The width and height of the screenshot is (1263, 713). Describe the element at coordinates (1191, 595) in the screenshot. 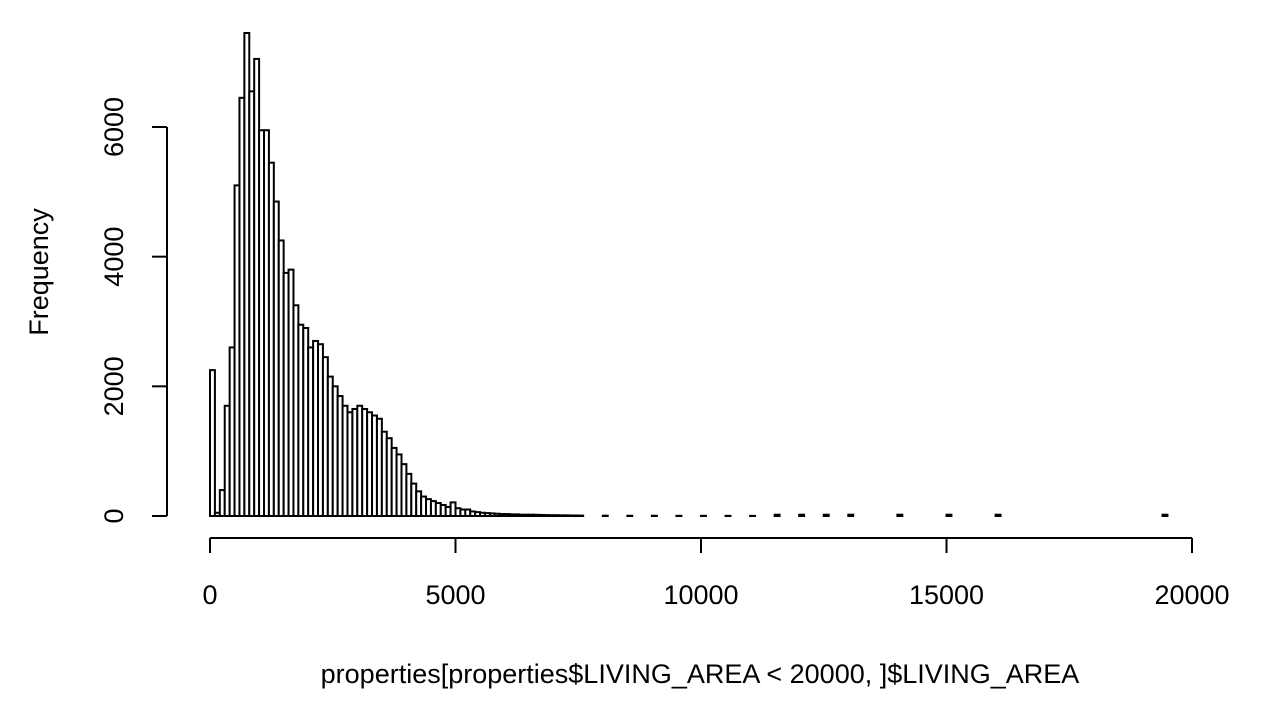

I see `x-tick-label: 20000` at that location.